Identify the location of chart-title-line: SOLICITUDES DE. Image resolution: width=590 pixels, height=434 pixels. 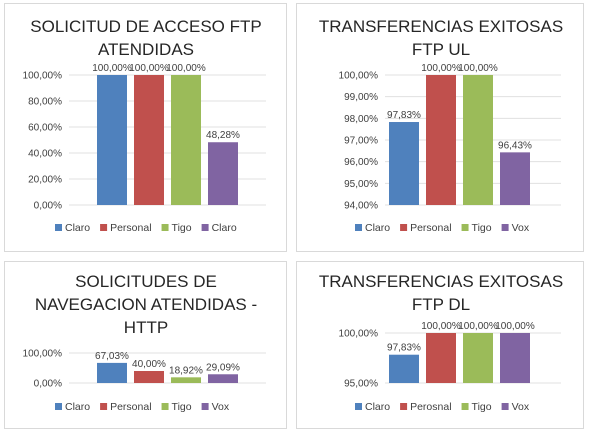
(146, 281).